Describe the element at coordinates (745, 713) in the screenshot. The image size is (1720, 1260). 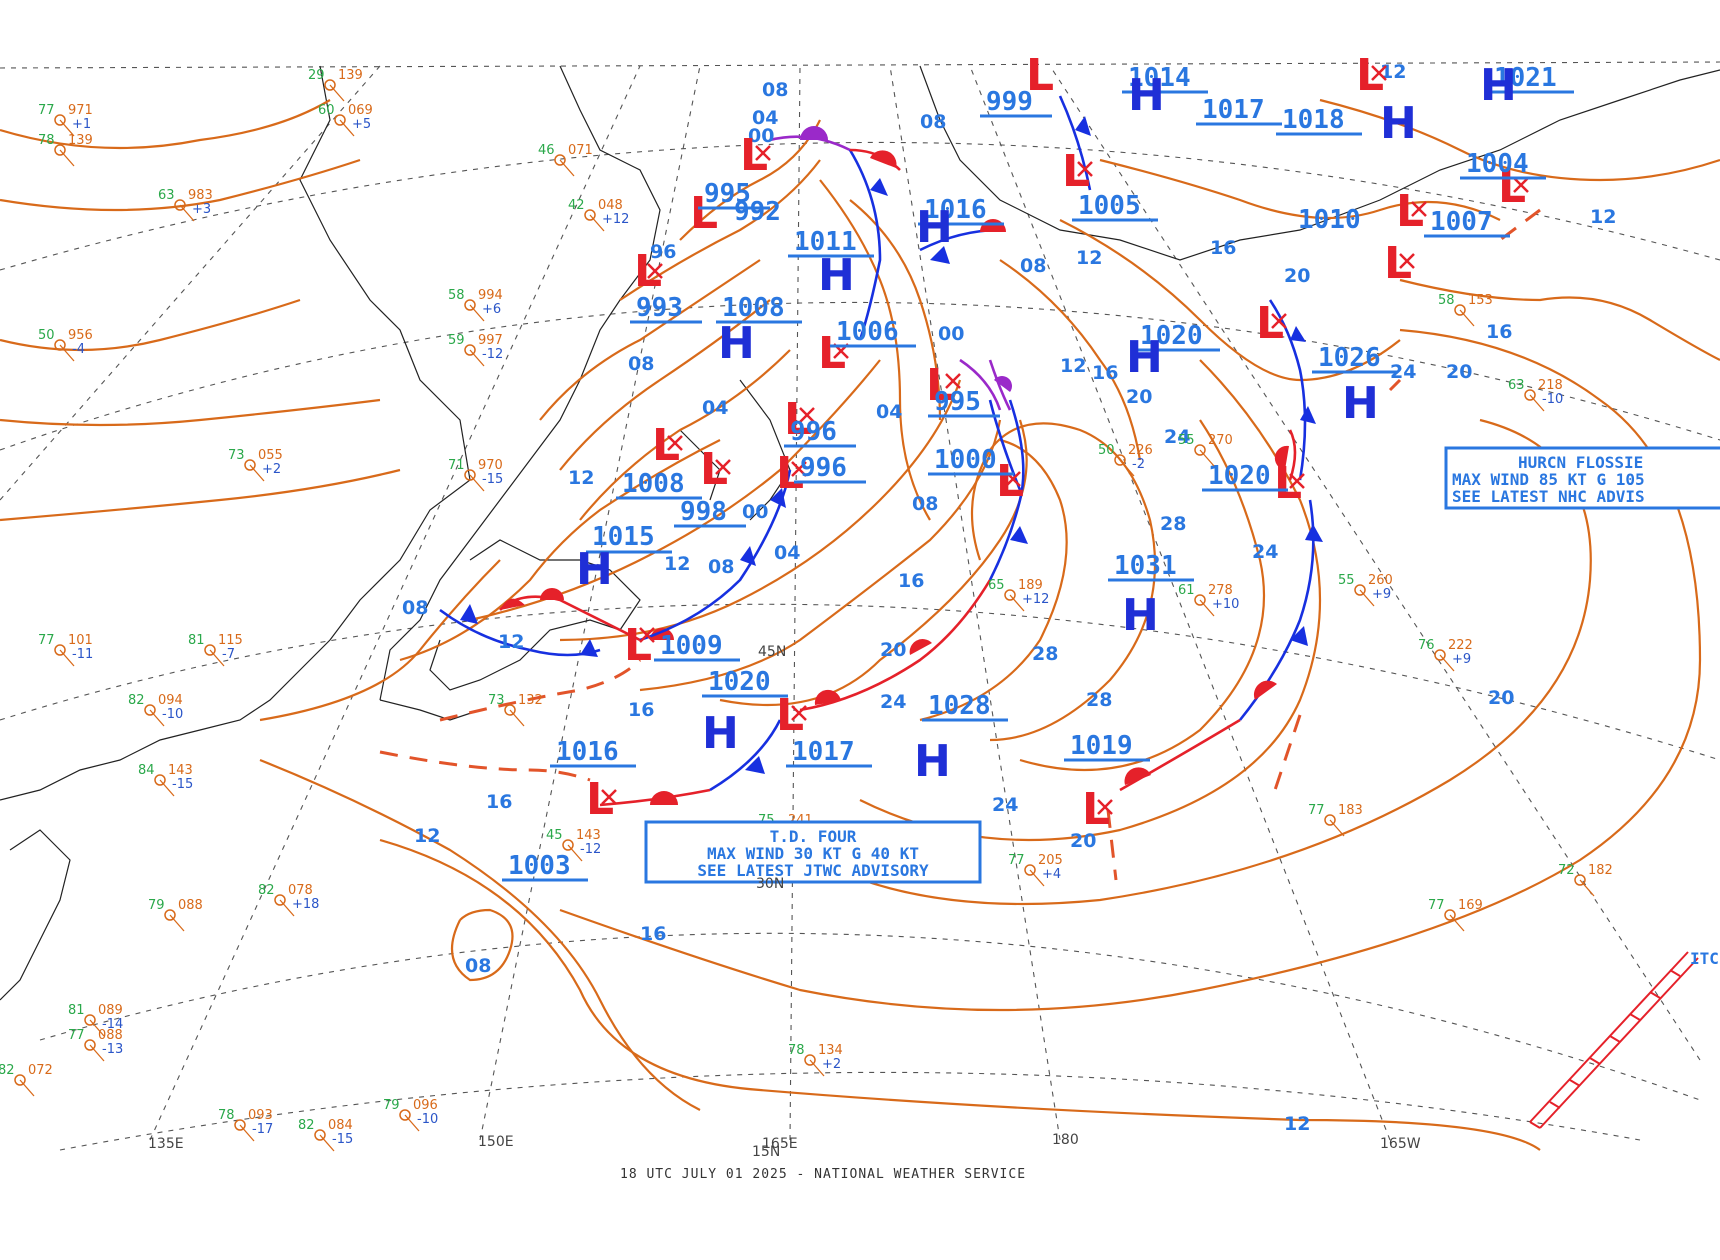
I see `high-center: 1020 H` at that location.